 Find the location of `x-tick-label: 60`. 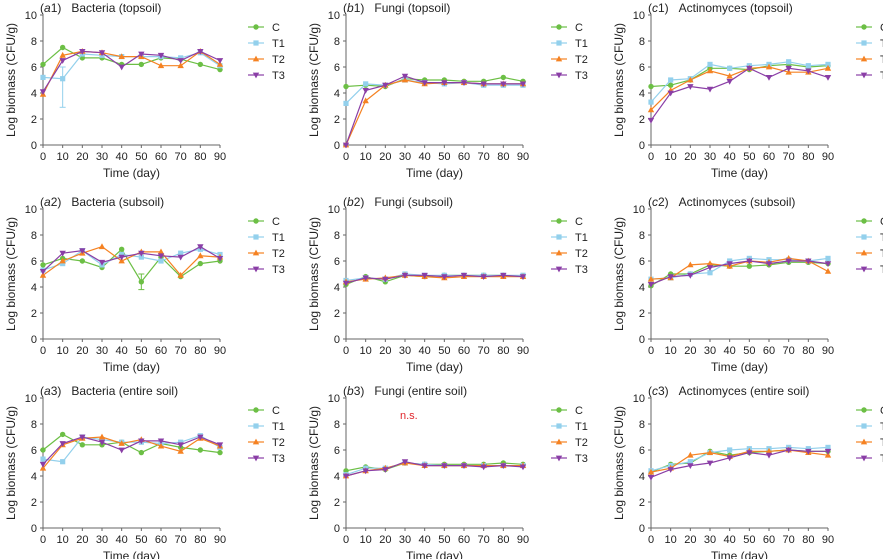

x-tick-label: 60 is located at coordinates (769, 351).